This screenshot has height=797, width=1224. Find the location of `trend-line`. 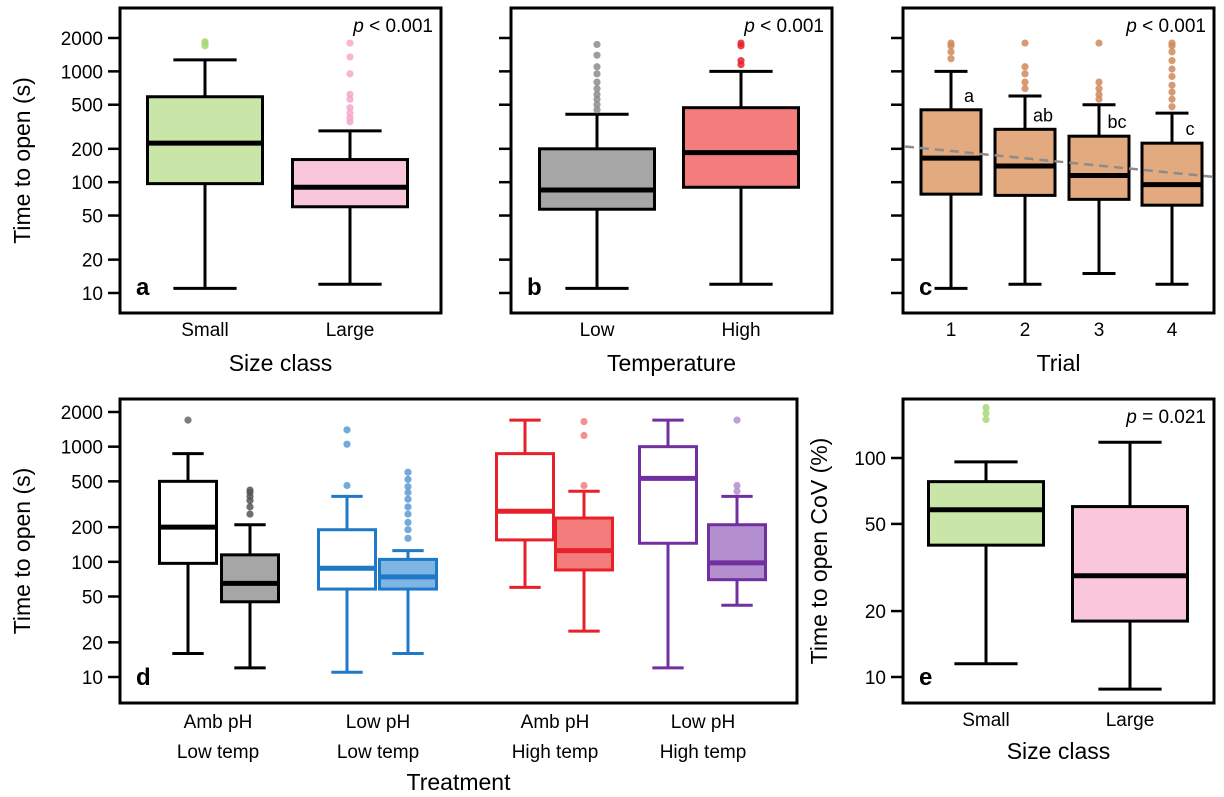

trend-line is located at coordinates (1058, 161).